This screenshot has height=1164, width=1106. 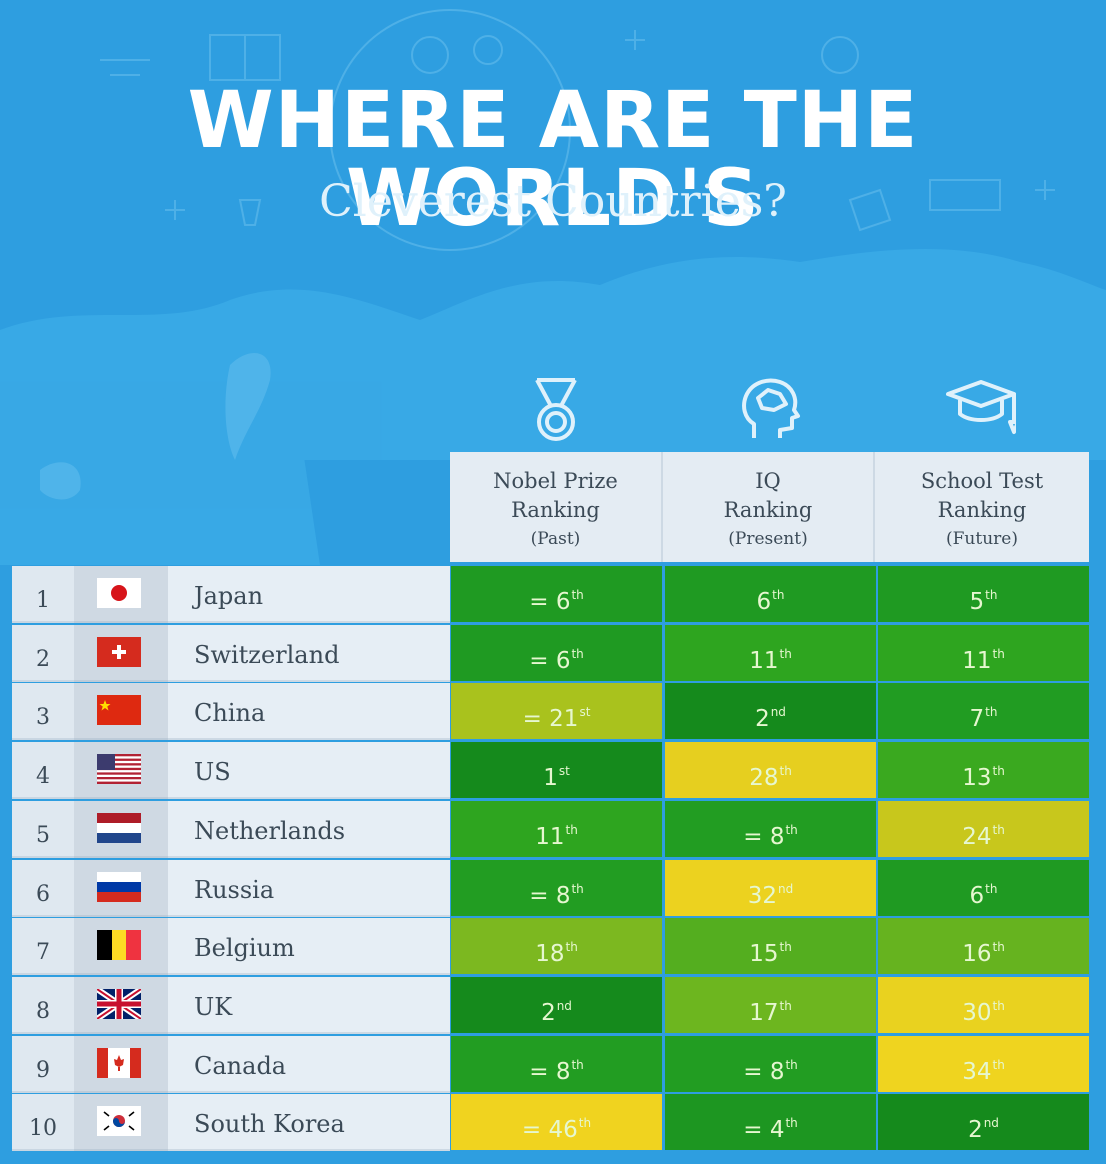 What do you see at coordinates (768, 481) in the screenshot?
I see `column-header-line1: IQ` at bounding box center [768, 481].